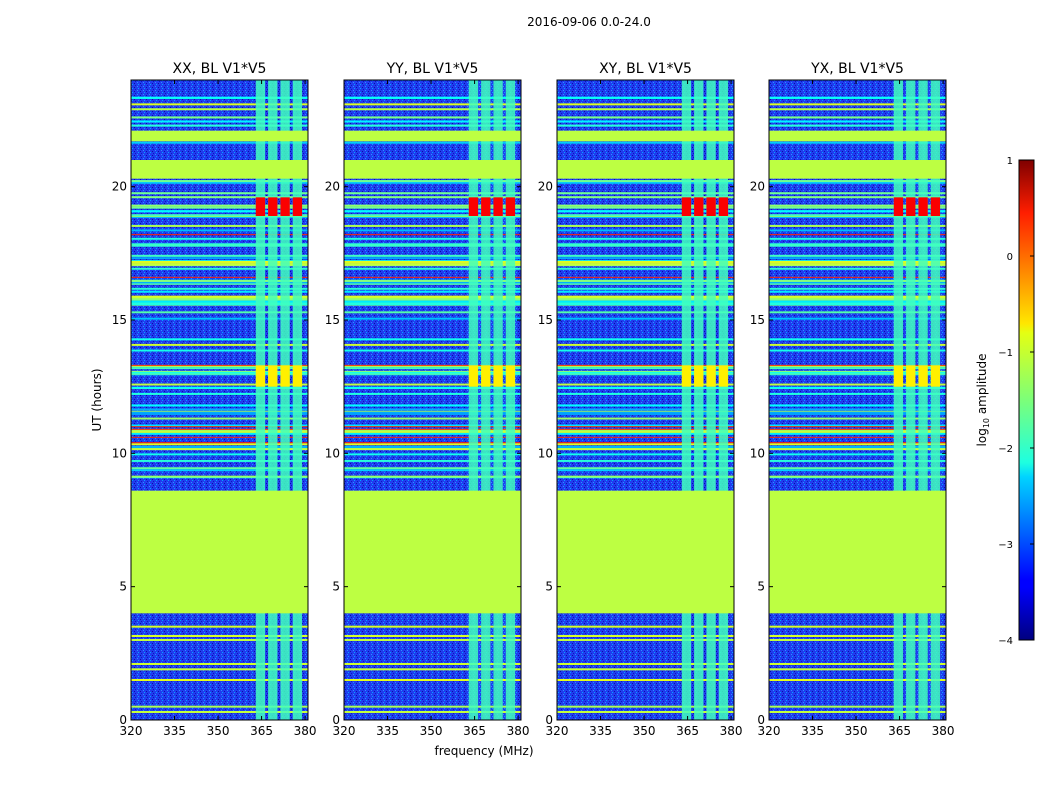 Image resolution: width=1050 pixels, height=800 pixels. What do you see at coordinates (812, 731) in the screenshot?
I see `x-tick-label: 335` at bounding box center [812, 731].